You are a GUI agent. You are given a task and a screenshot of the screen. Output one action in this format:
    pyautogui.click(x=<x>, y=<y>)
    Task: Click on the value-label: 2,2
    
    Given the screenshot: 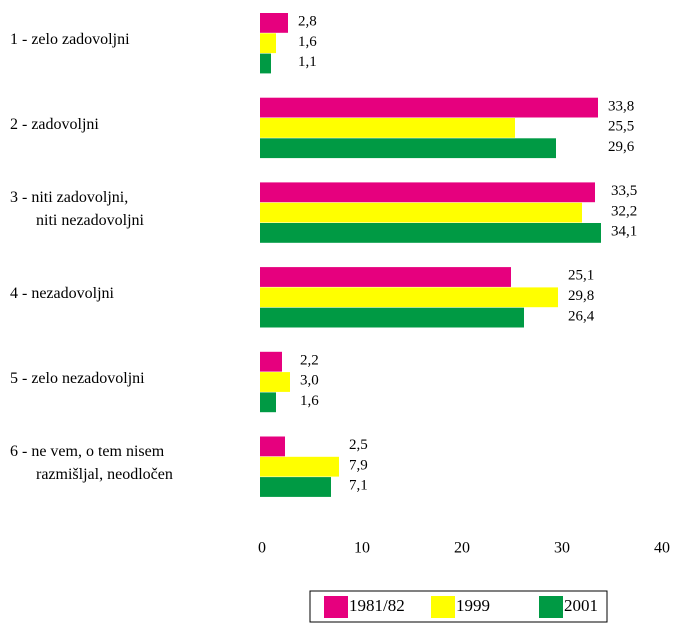 What is the action you would take?
    pyautogui.click(x=309, y=360)
    